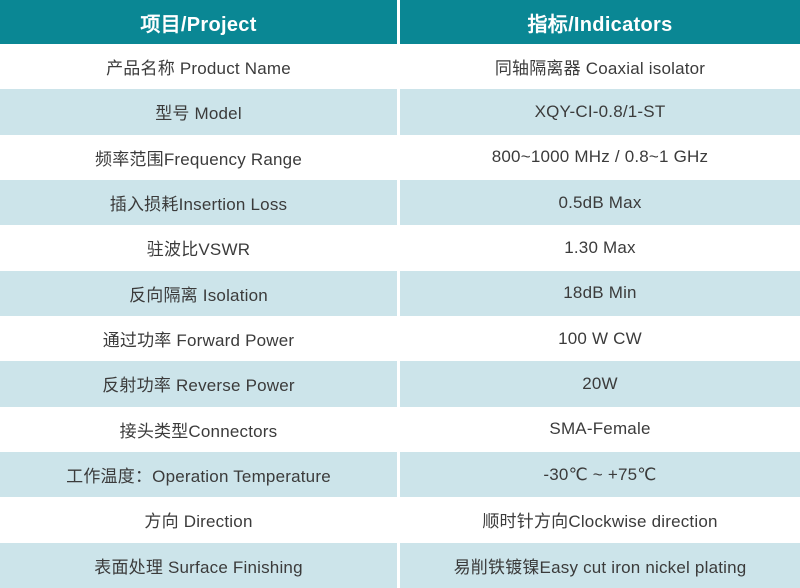  Describe the element at coordinates (200, 248) in the screenshot. I see `project-cell: 驻波比VSWR` at that location.